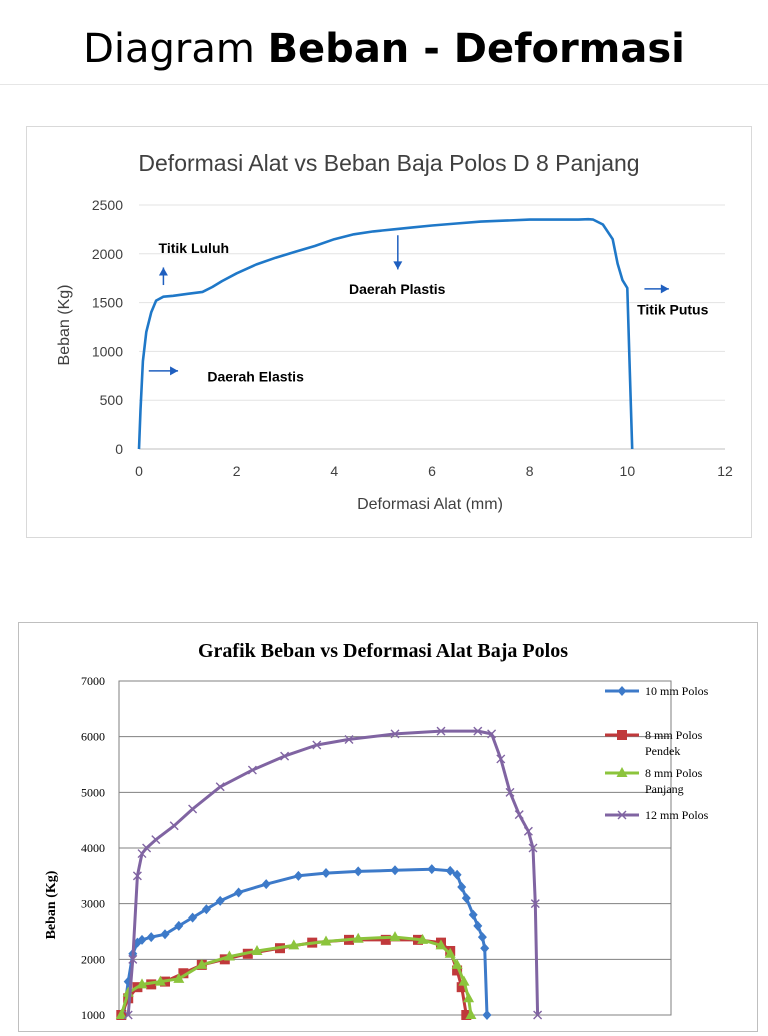 This screenshot has width=768, height=1036. What do you see at coordinates (107, 254) in the screenshot?
I see `chart-1-ytick-label: 2000` at bounding box center [107, 254].